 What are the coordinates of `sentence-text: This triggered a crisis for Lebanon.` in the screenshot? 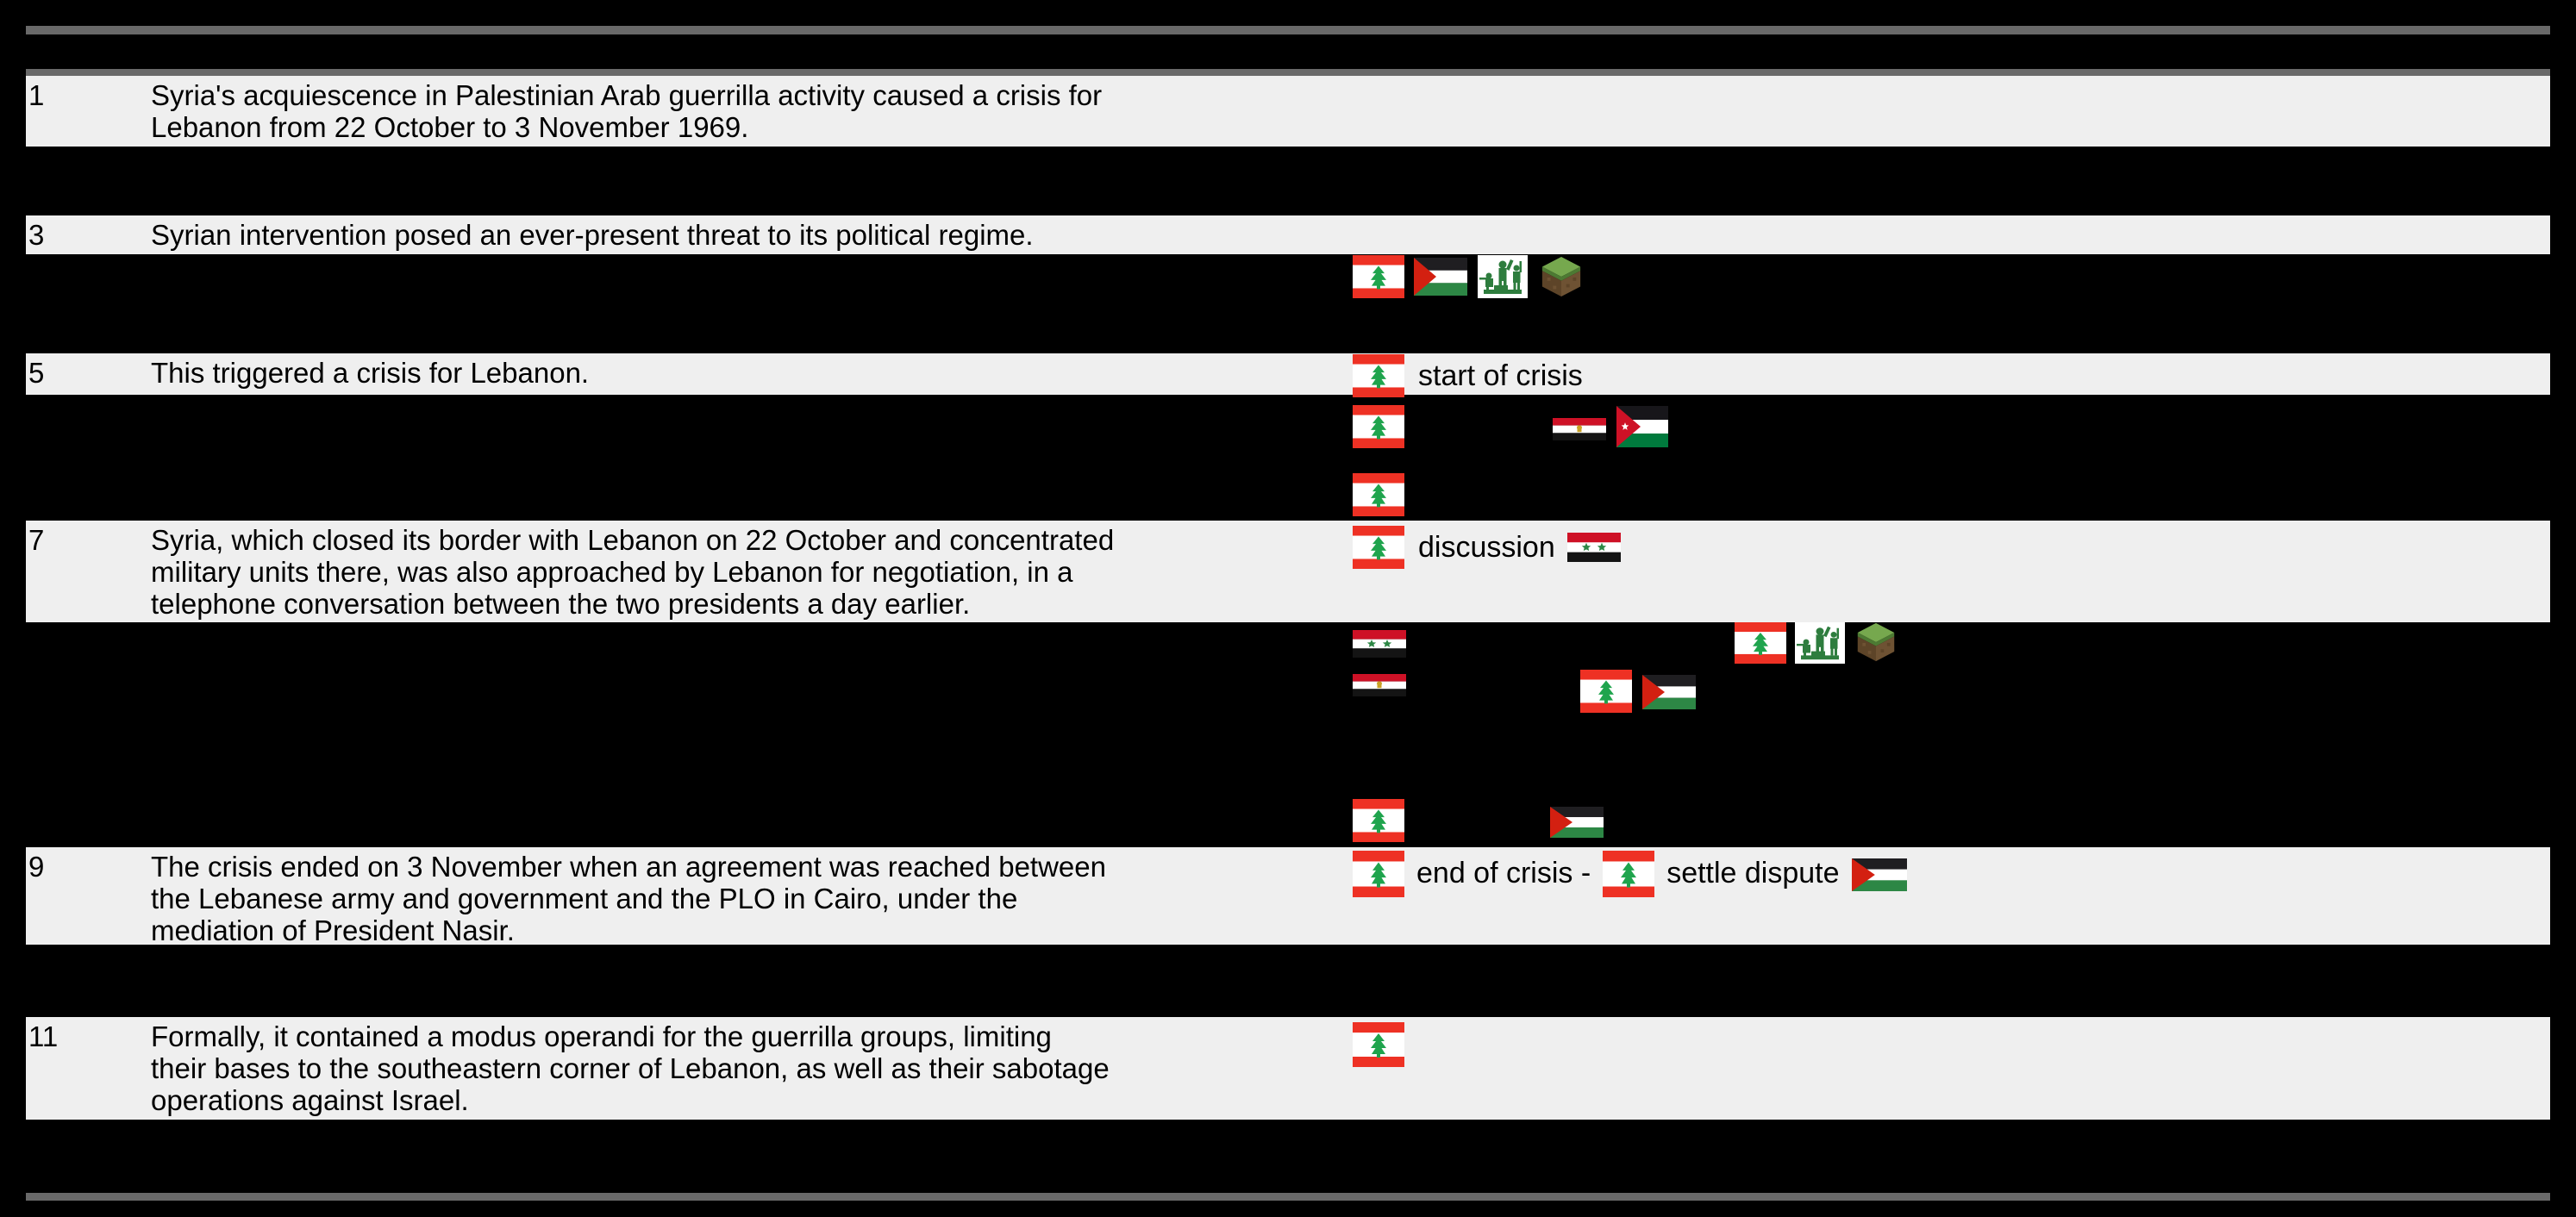 It's located at (370, 373).